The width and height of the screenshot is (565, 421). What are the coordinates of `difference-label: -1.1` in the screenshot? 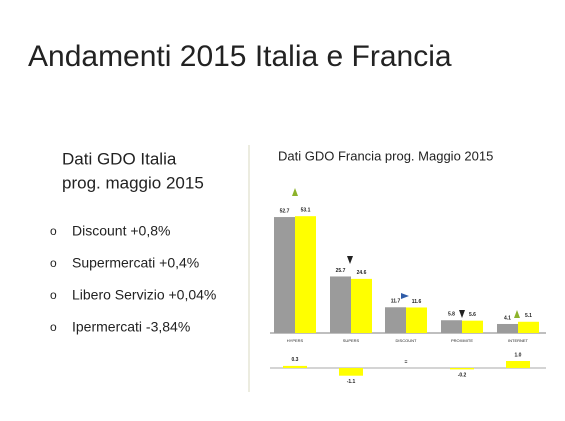 It's located at (351, 382).